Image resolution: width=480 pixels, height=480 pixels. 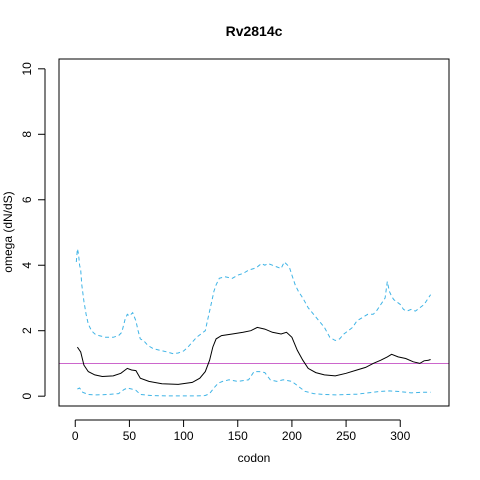 I want to click on series-omega-line, so click(x=253, y=355).